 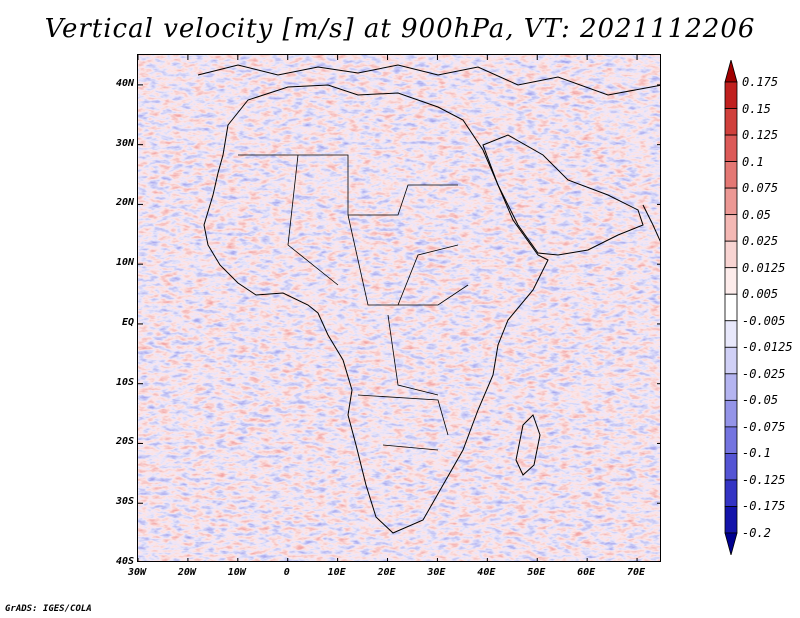 What do you see at coordinates (436, 572) in the screenshot?
I see `lon-label: 30E` at bounding box center [436, 572].